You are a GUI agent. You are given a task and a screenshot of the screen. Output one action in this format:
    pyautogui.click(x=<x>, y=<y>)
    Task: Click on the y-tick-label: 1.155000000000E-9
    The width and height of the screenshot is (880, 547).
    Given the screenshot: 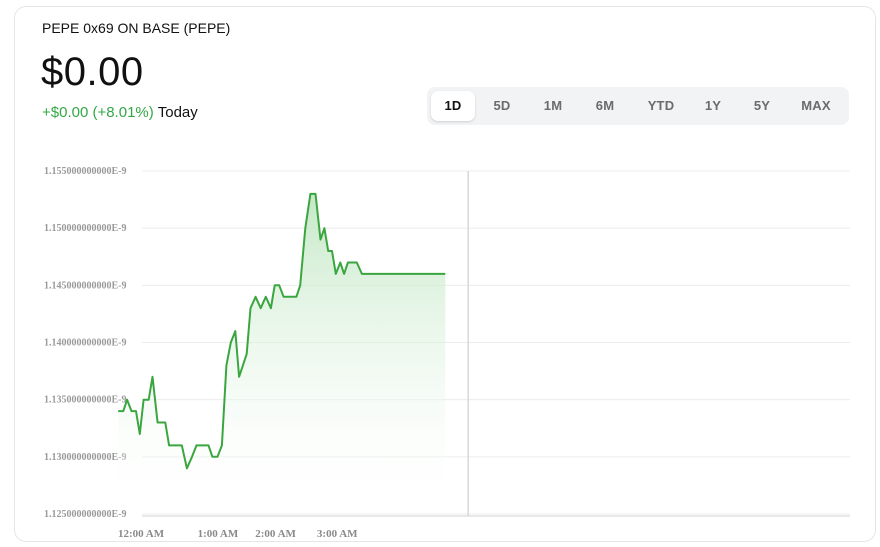 What is the action you would take?
    pyautogui.click(x=85, y=171)
    